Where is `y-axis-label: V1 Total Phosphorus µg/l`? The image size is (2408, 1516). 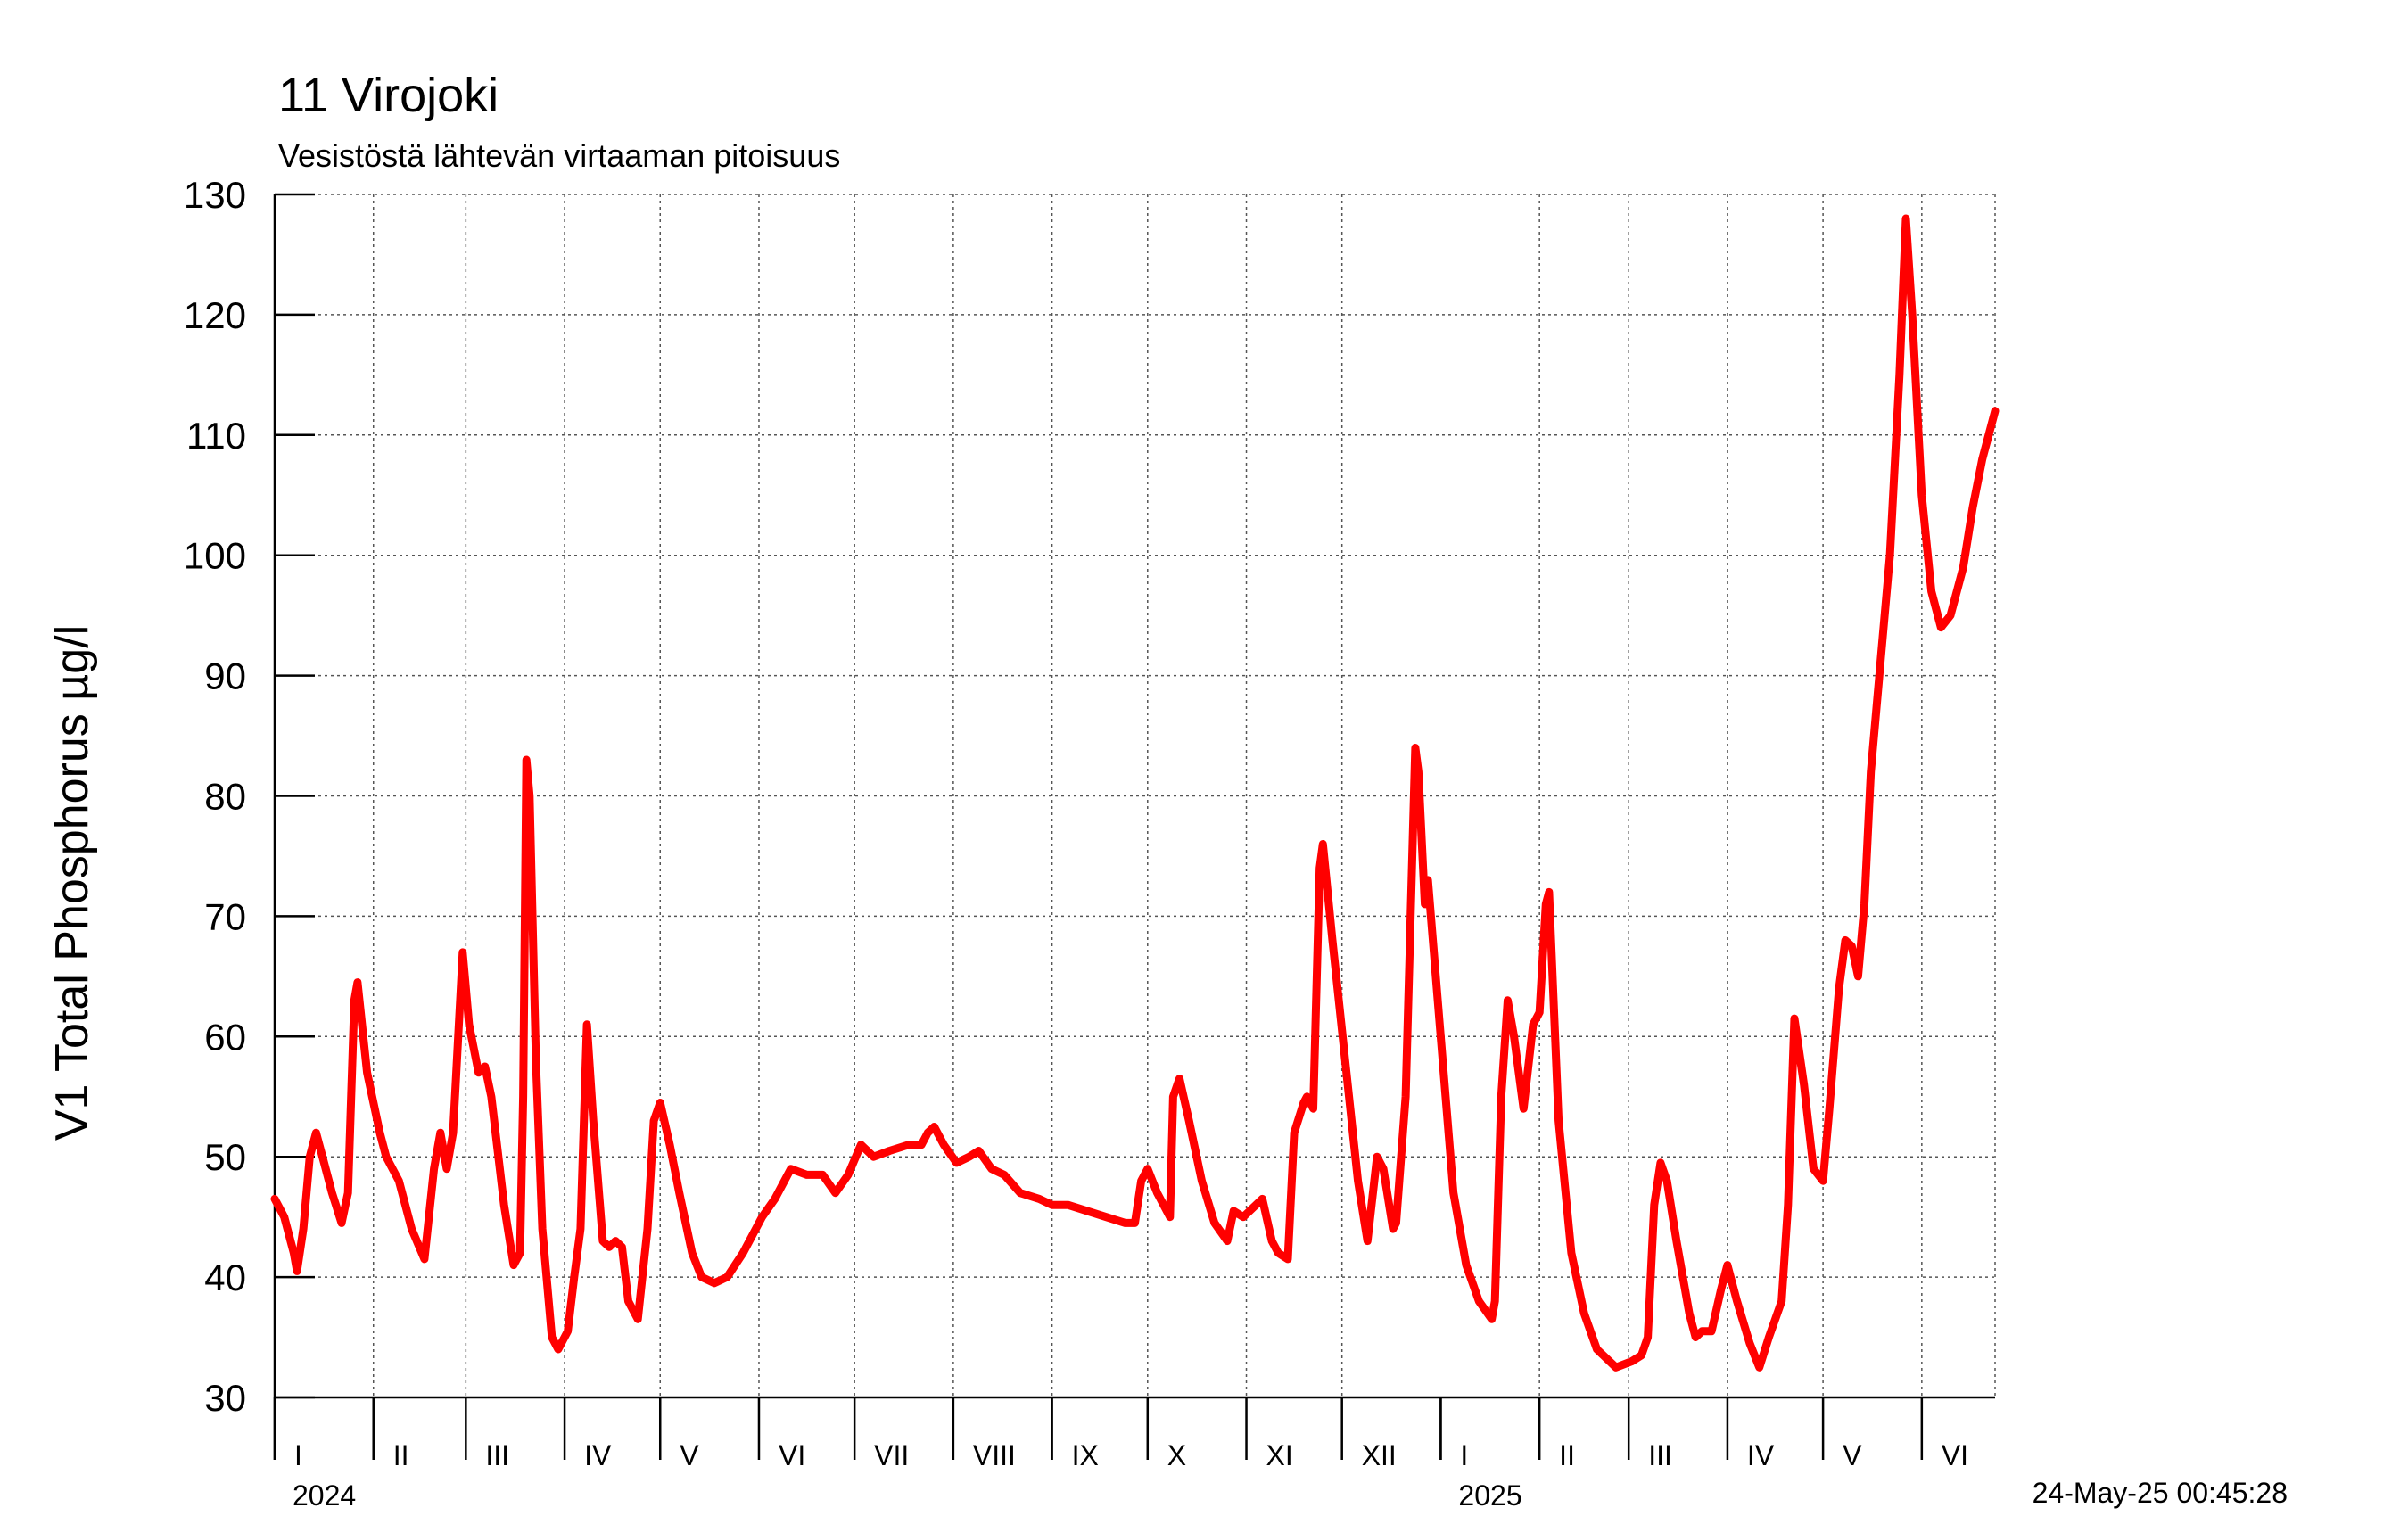
y-axis-label: V1 Total Phosphorus µg/l is located at coordinates (72, 883).